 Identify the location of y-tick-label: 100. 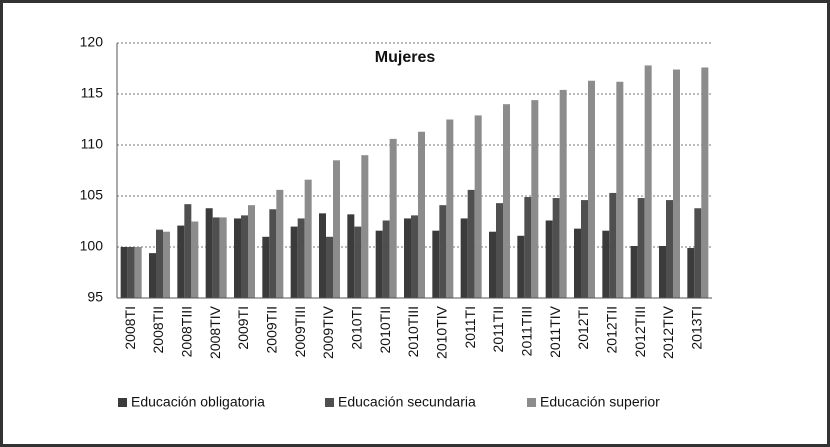
(92, 246).